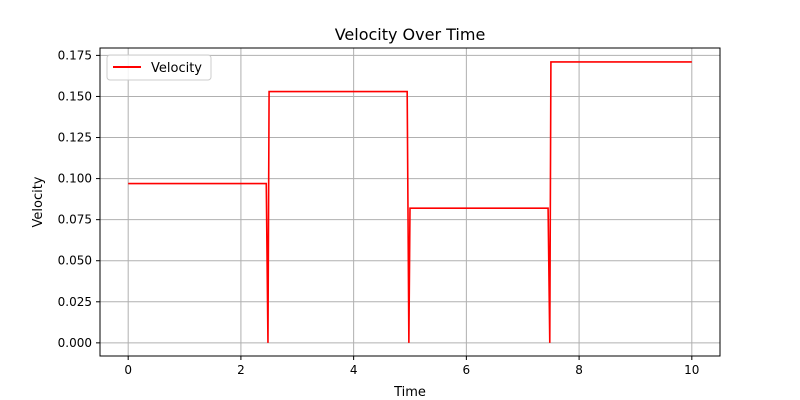 The height and width of the screenshot is (400, 800). Describe the element at coordinates (75, 343) in the screenshot. I see `y-tick-label: 0.000` at that location.